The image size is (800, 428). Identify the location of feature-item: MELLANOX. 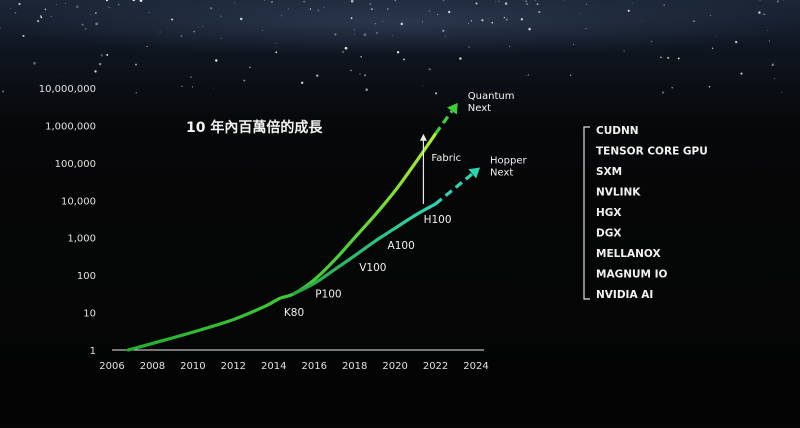
(628, 254).